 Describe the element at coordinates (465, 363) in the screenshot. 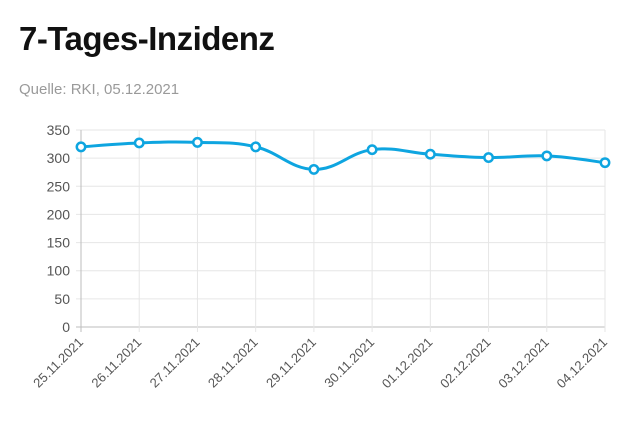

I see `x-tick-label: 02.12.2021` at that location.